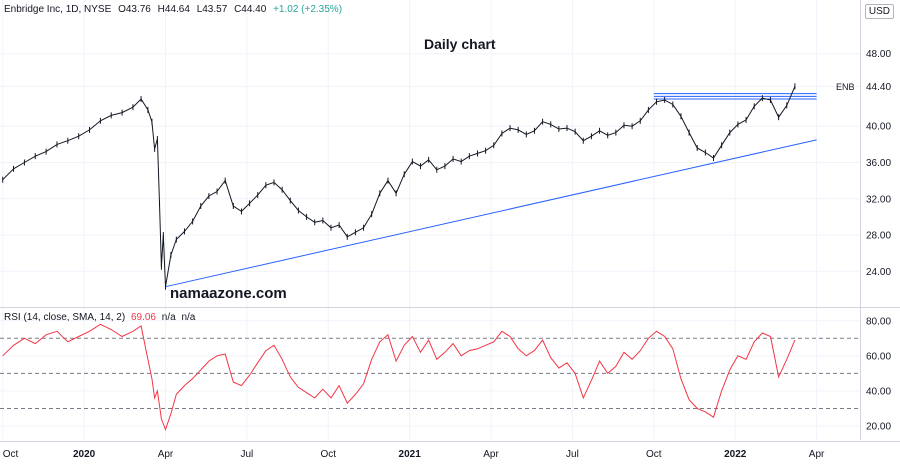 The width and height of the screenshot is (900, 468). Describe the element at coordinates (58, 9) in the screenshot. I see `symbol-label: Enbridge Inc, 1D, NYSE` at that location.